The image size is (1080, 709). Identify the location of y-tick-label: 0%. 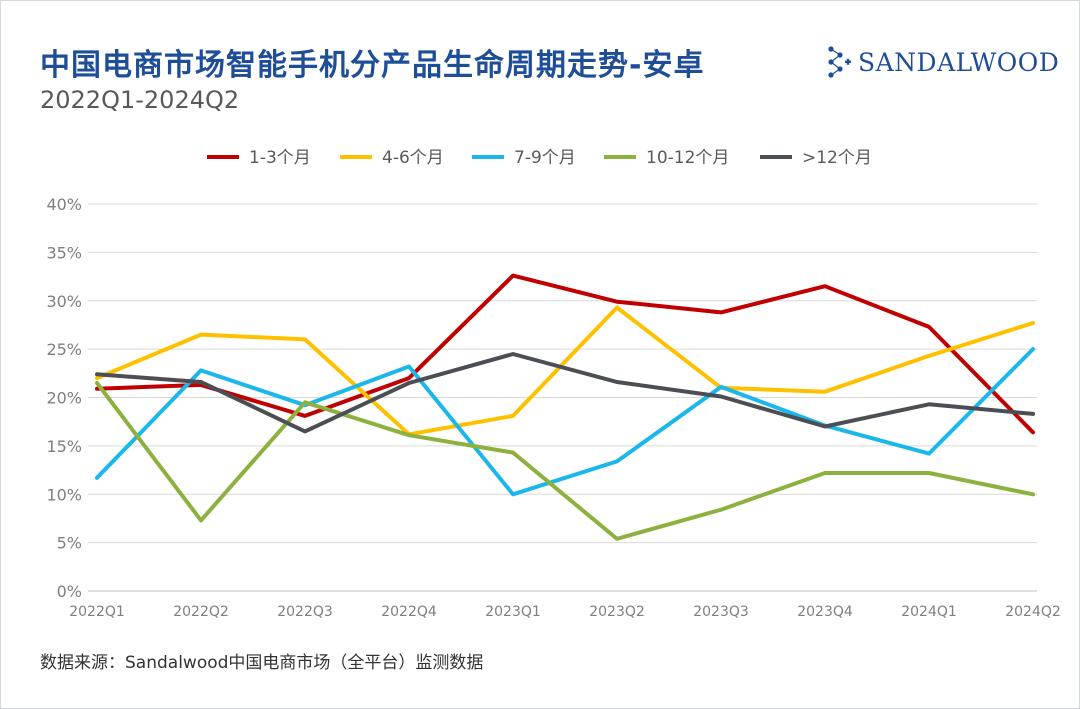
(69, 591).